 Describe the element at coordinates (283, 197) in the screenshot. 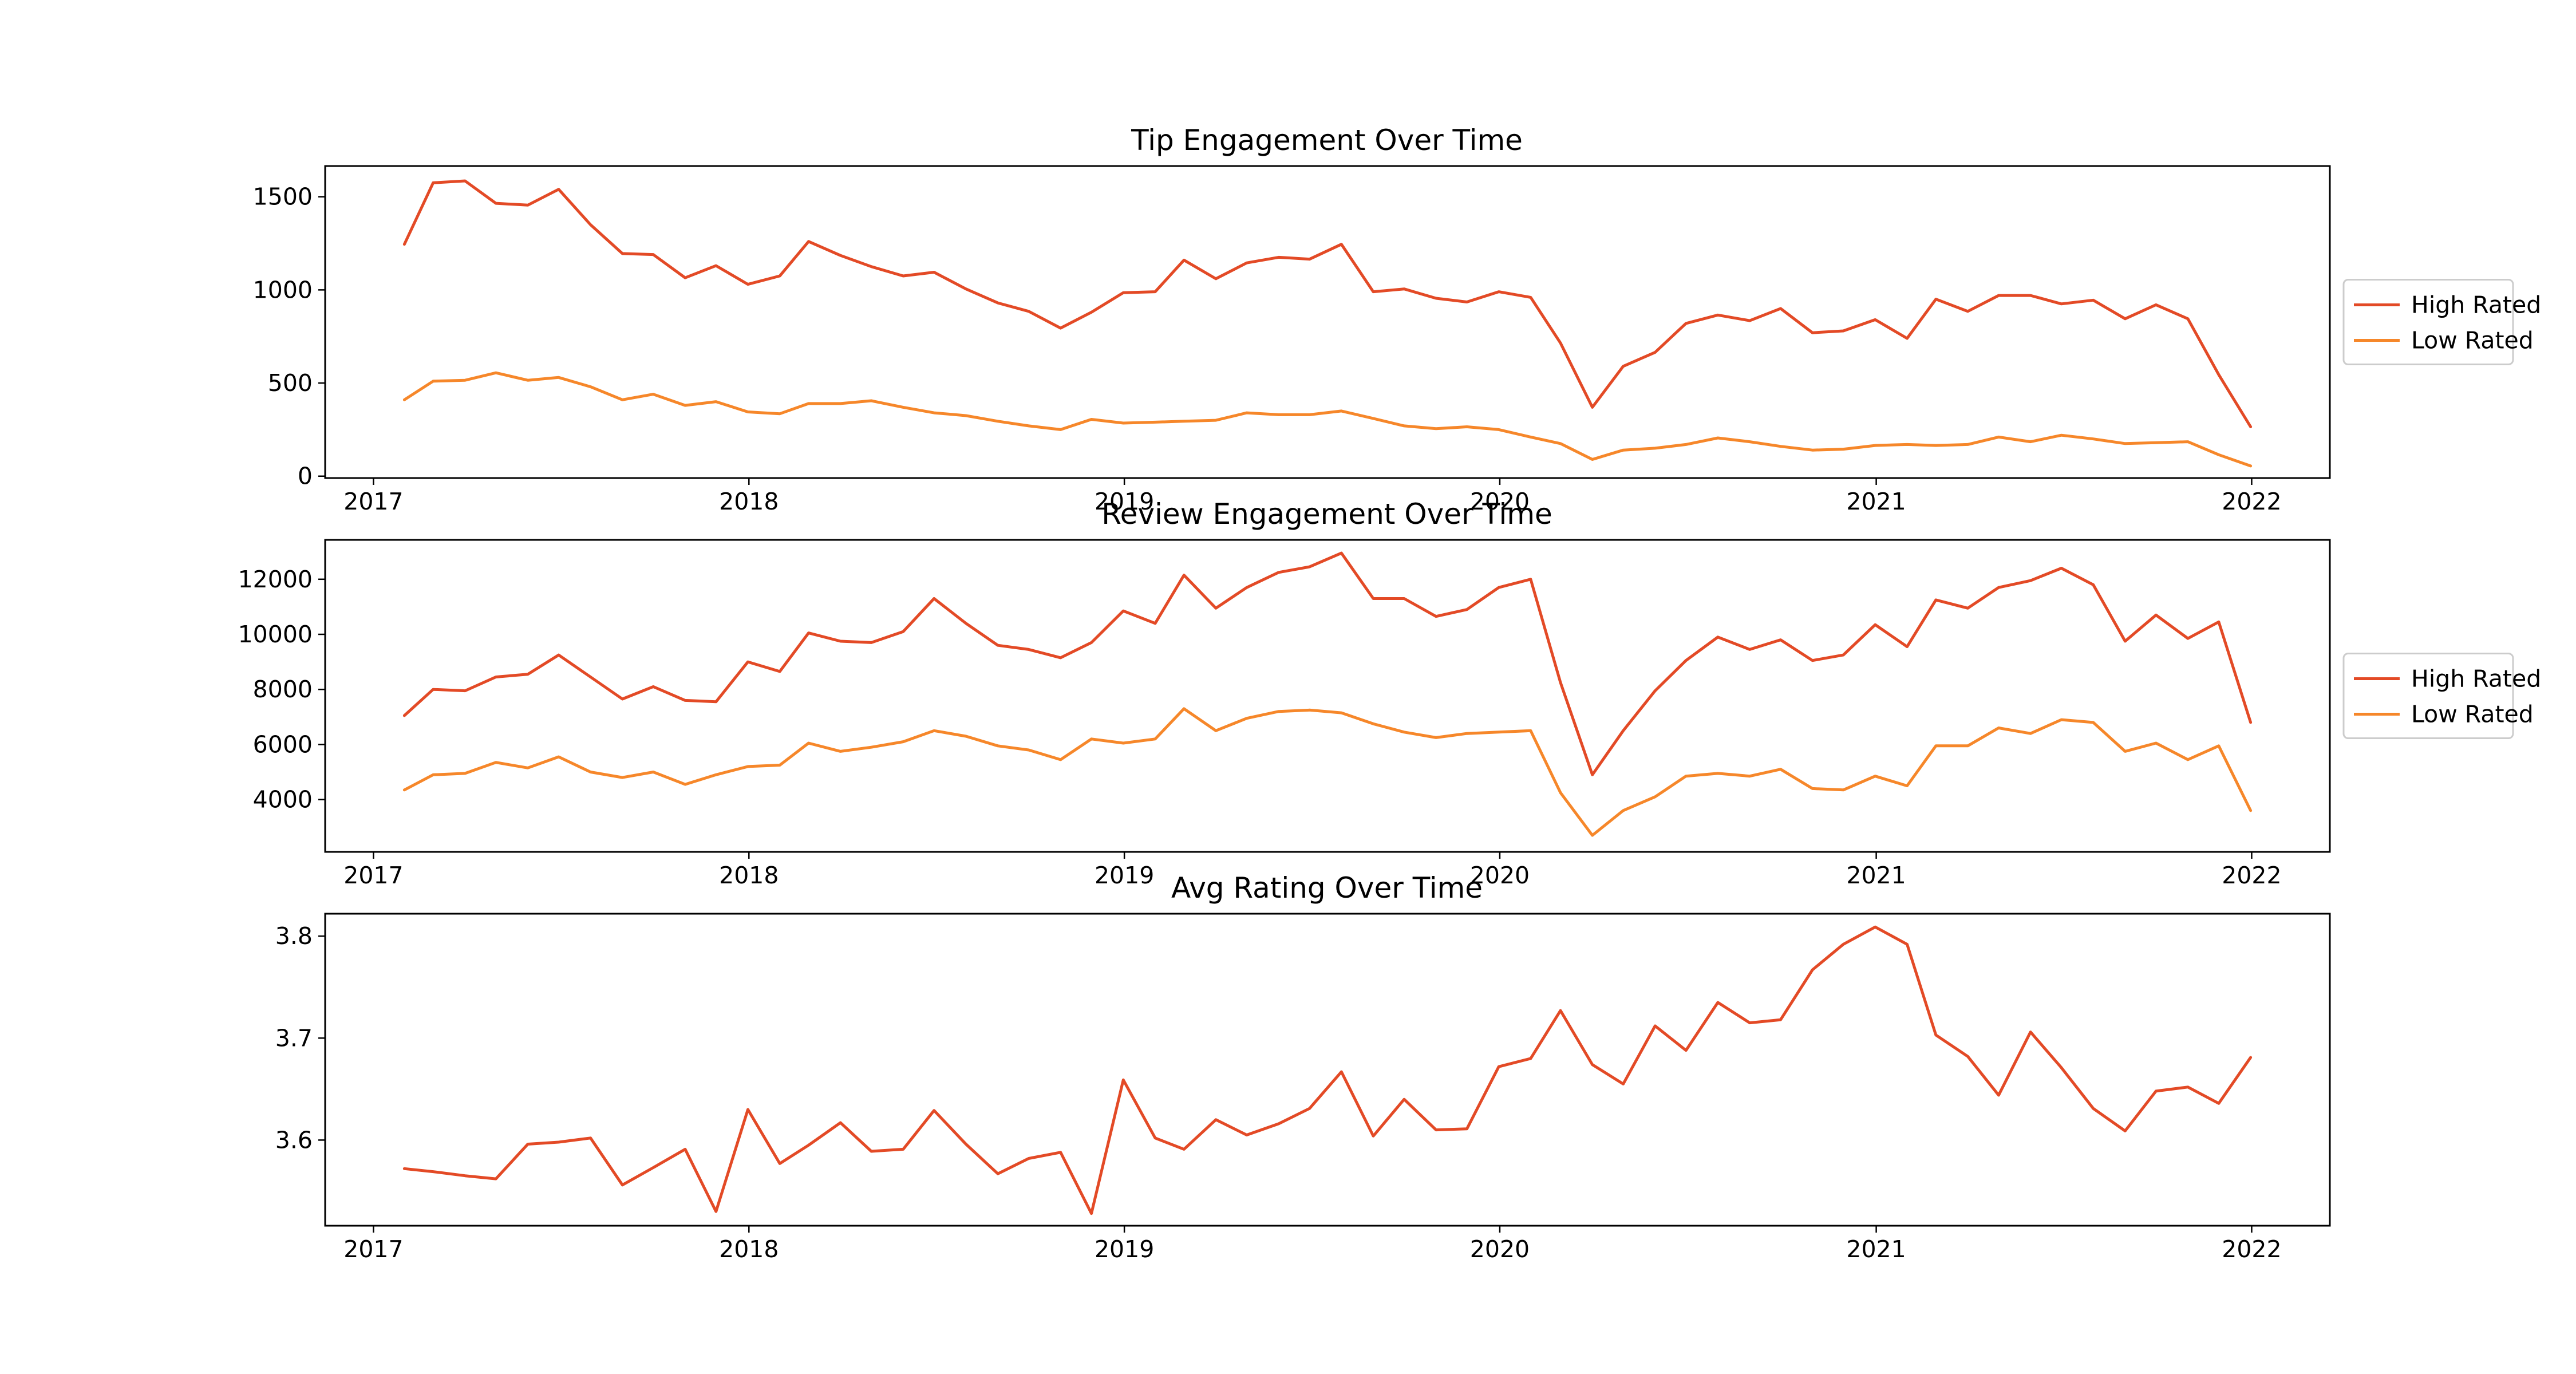

I see `y-tick-label: 1500` at that location.